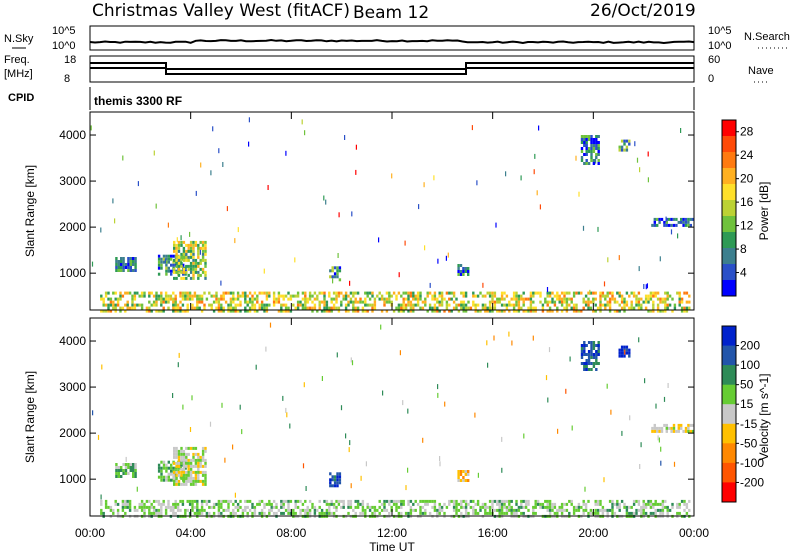 The width and height of the screenshot is (800, 554). What do you see at coordinates (392, 533) in the screenshot?
I see `xtick-label: 12:00` at bounding box center [392, 533].